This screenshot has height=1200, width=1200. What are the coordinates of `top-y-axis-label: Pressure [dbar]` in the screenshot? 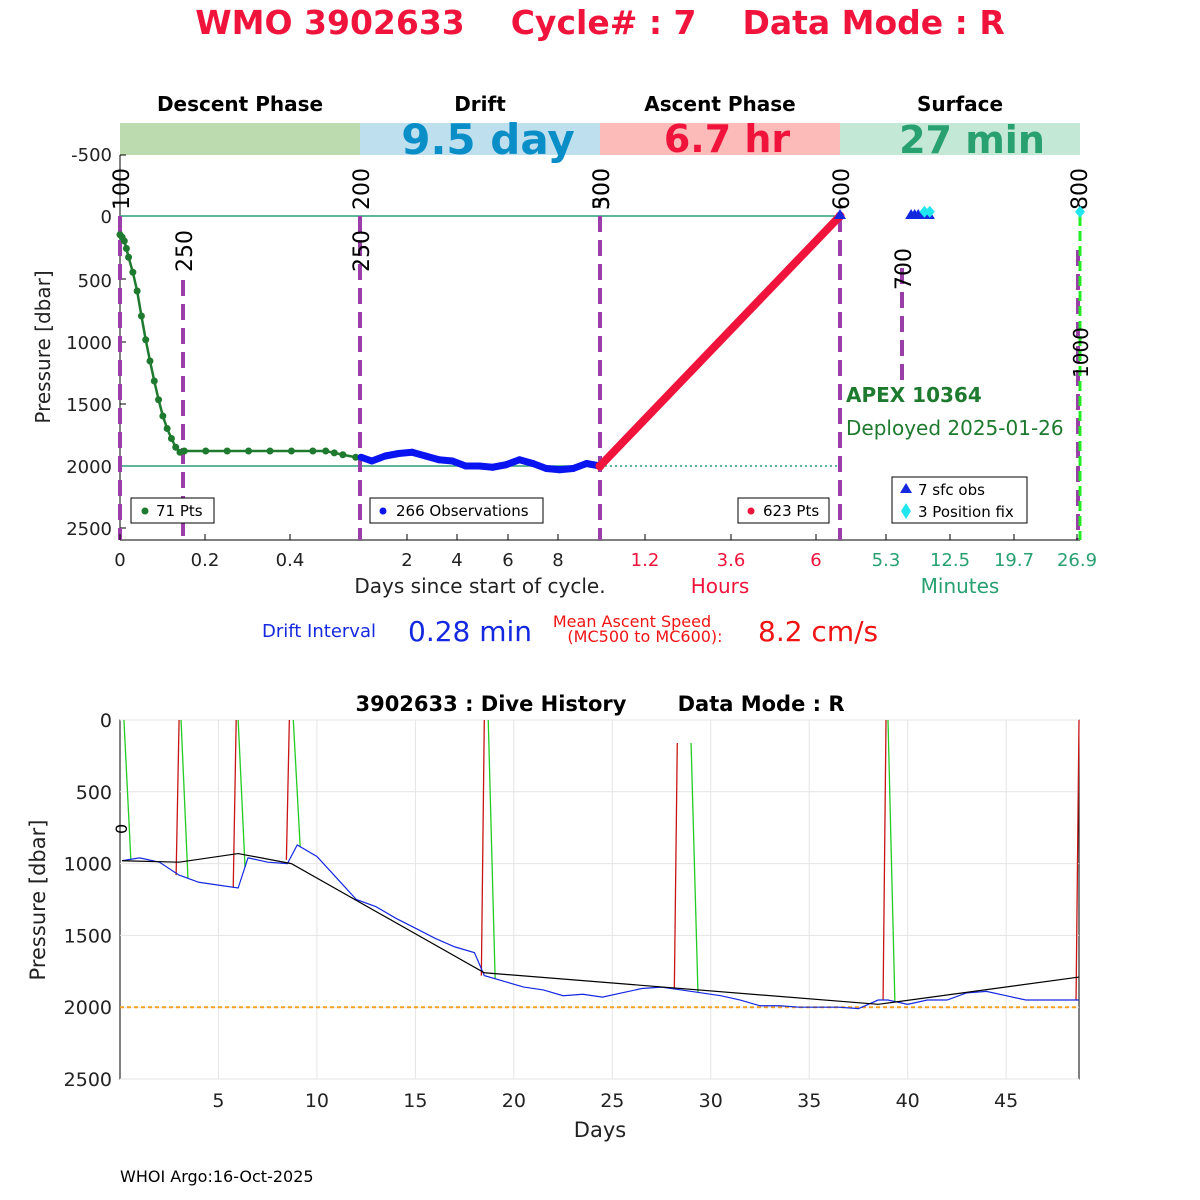 It's located at (43, 346).